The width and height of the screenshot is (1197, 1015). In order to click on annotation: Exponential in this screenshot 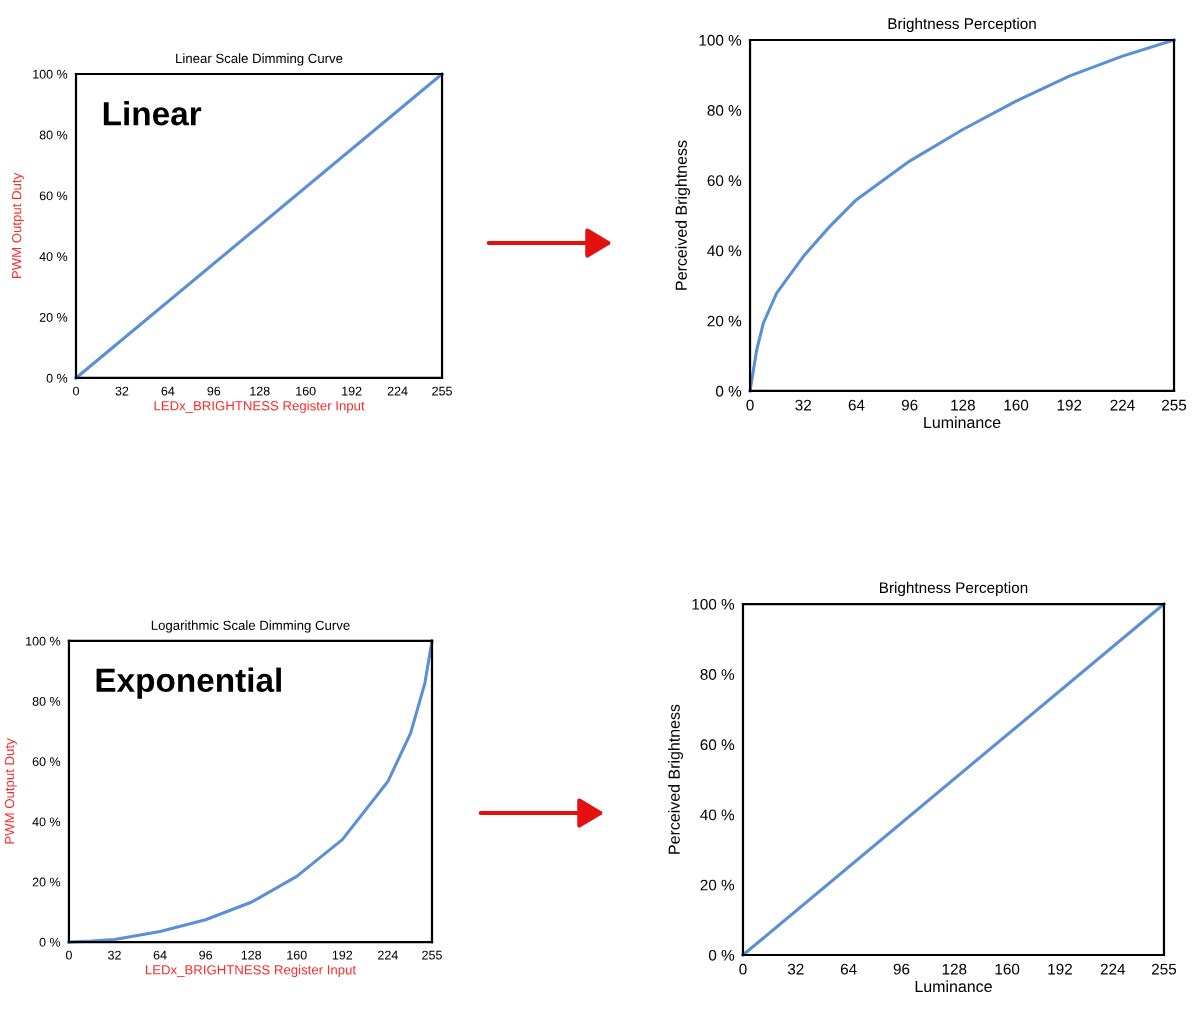, I will do `click(188, 683)`.